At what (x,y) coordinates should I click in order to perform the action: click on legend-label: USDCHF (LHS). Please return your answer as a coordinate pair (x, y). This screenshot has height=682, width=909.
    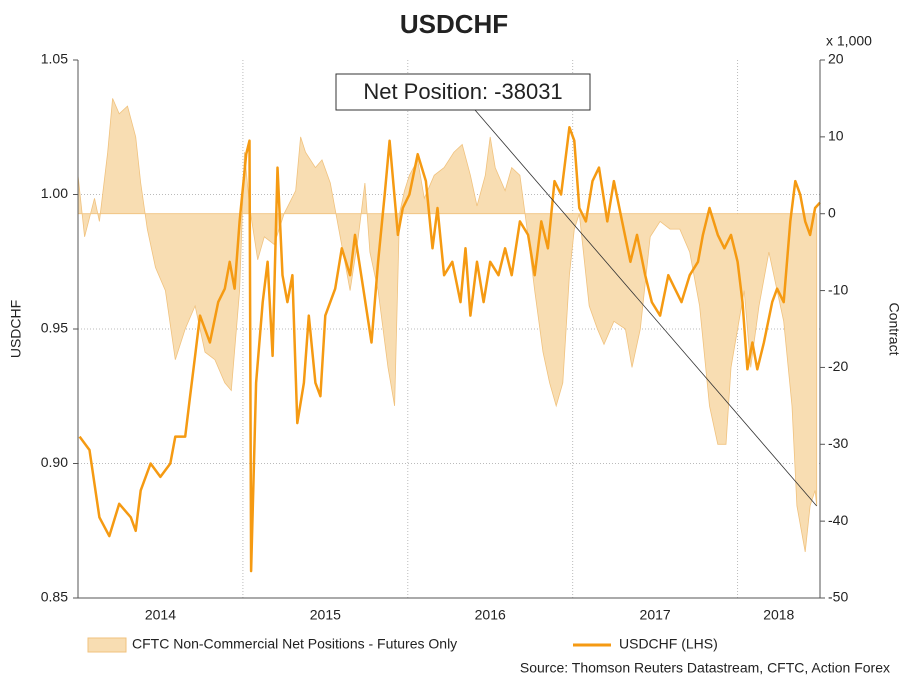
    Looking at the image, I should click on (668, 644).